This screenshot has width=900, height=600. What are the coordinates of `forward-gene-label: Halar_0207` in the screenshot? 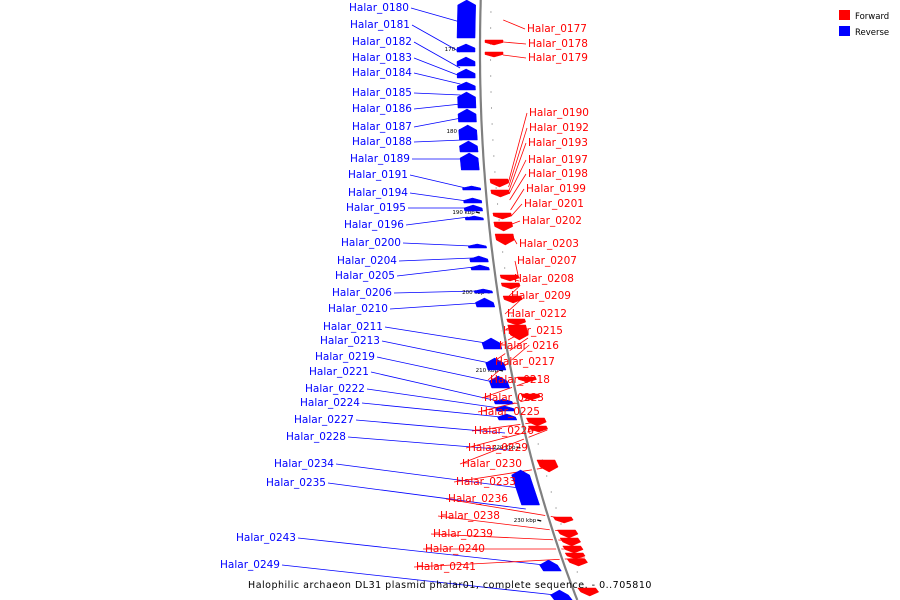 It's located at (547, 261).